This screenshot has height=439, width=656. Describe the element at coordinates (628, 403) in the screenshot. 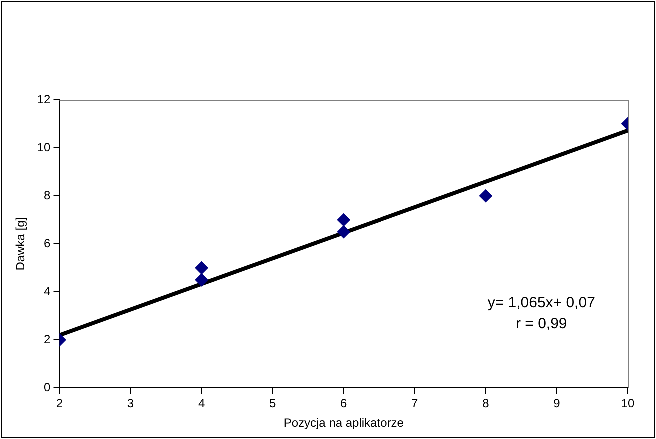

I see `x-tick-label: 10` at that location.